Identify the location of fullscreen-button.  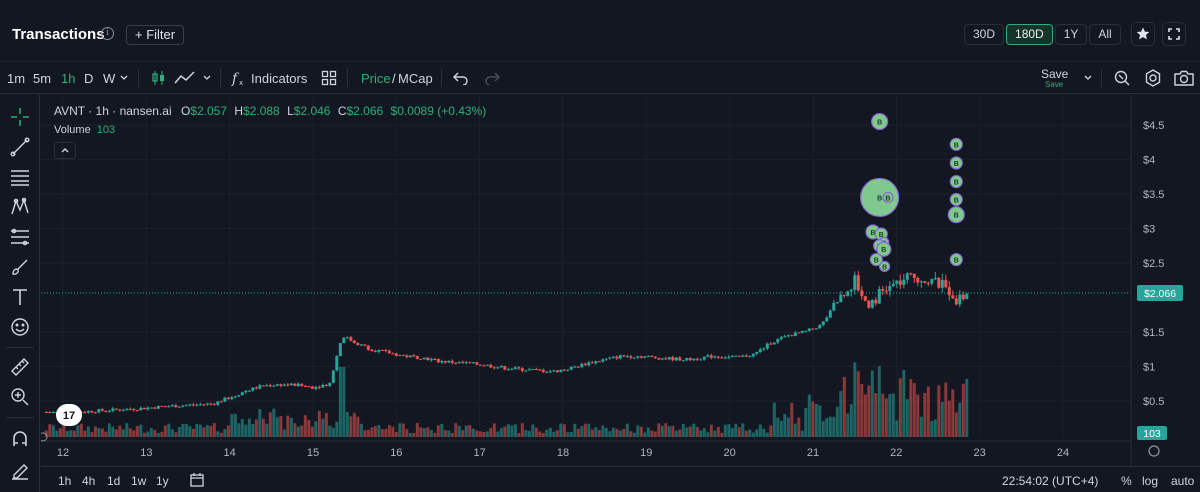
(1174, 34).